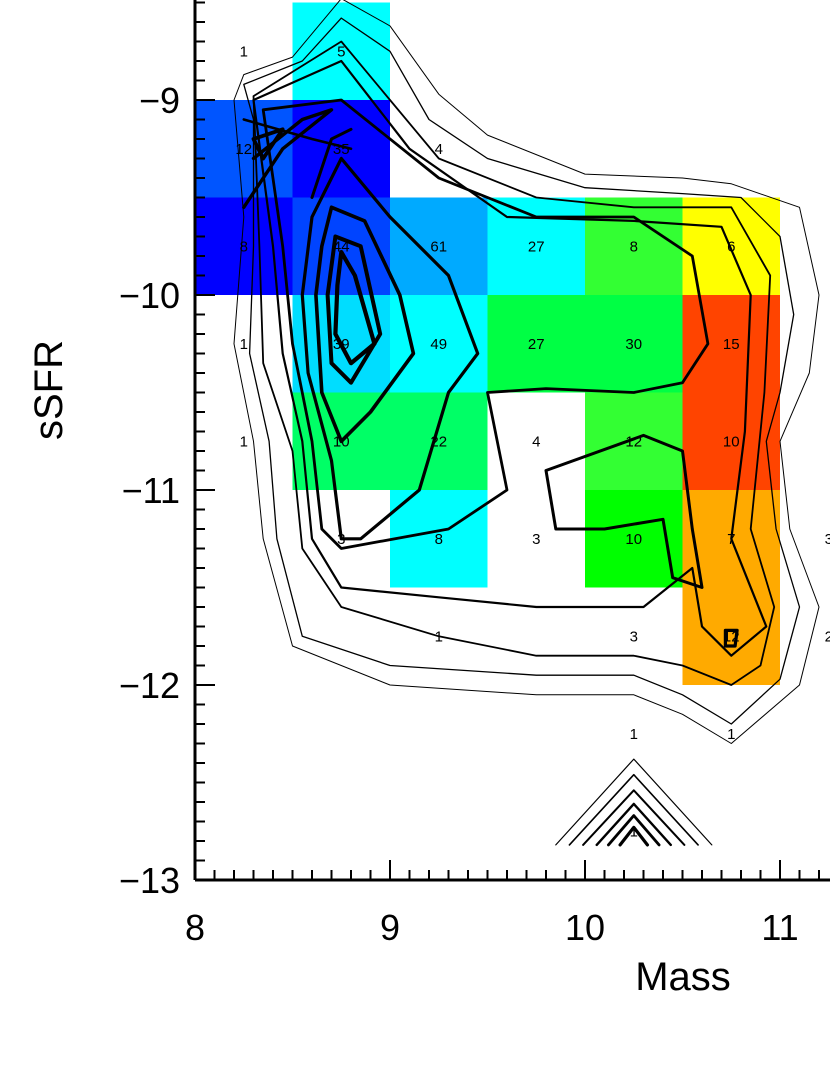 The height and width of the screenshot is (1075, 830). Describe the element at coordinates (341, 246) in the screenshot. I see `cell-count-label: 44` at that location.